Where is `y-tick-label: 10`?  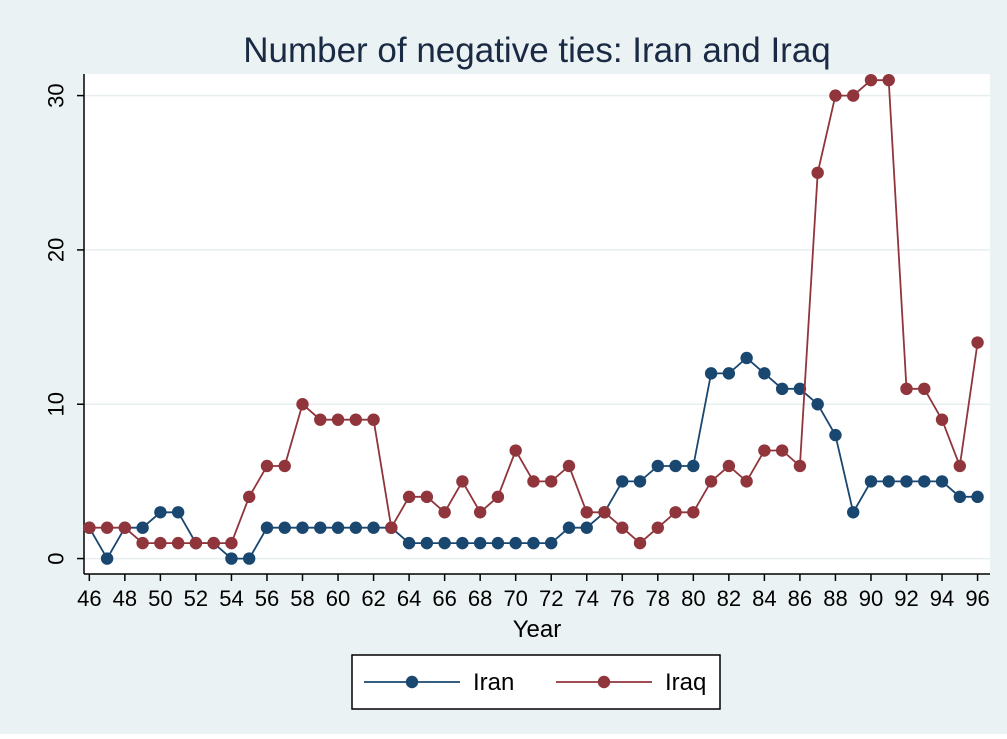 y-tick-label: 10 is located at coordinates (56, 404).